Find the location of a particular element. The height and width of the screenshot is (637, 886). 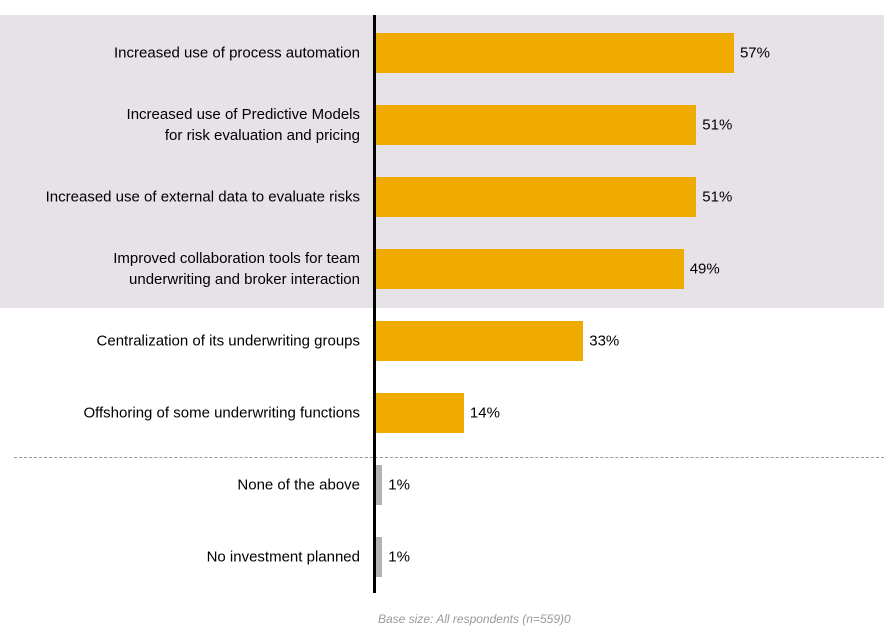

category-label: No investment planned is located at coordinates (283, 557).